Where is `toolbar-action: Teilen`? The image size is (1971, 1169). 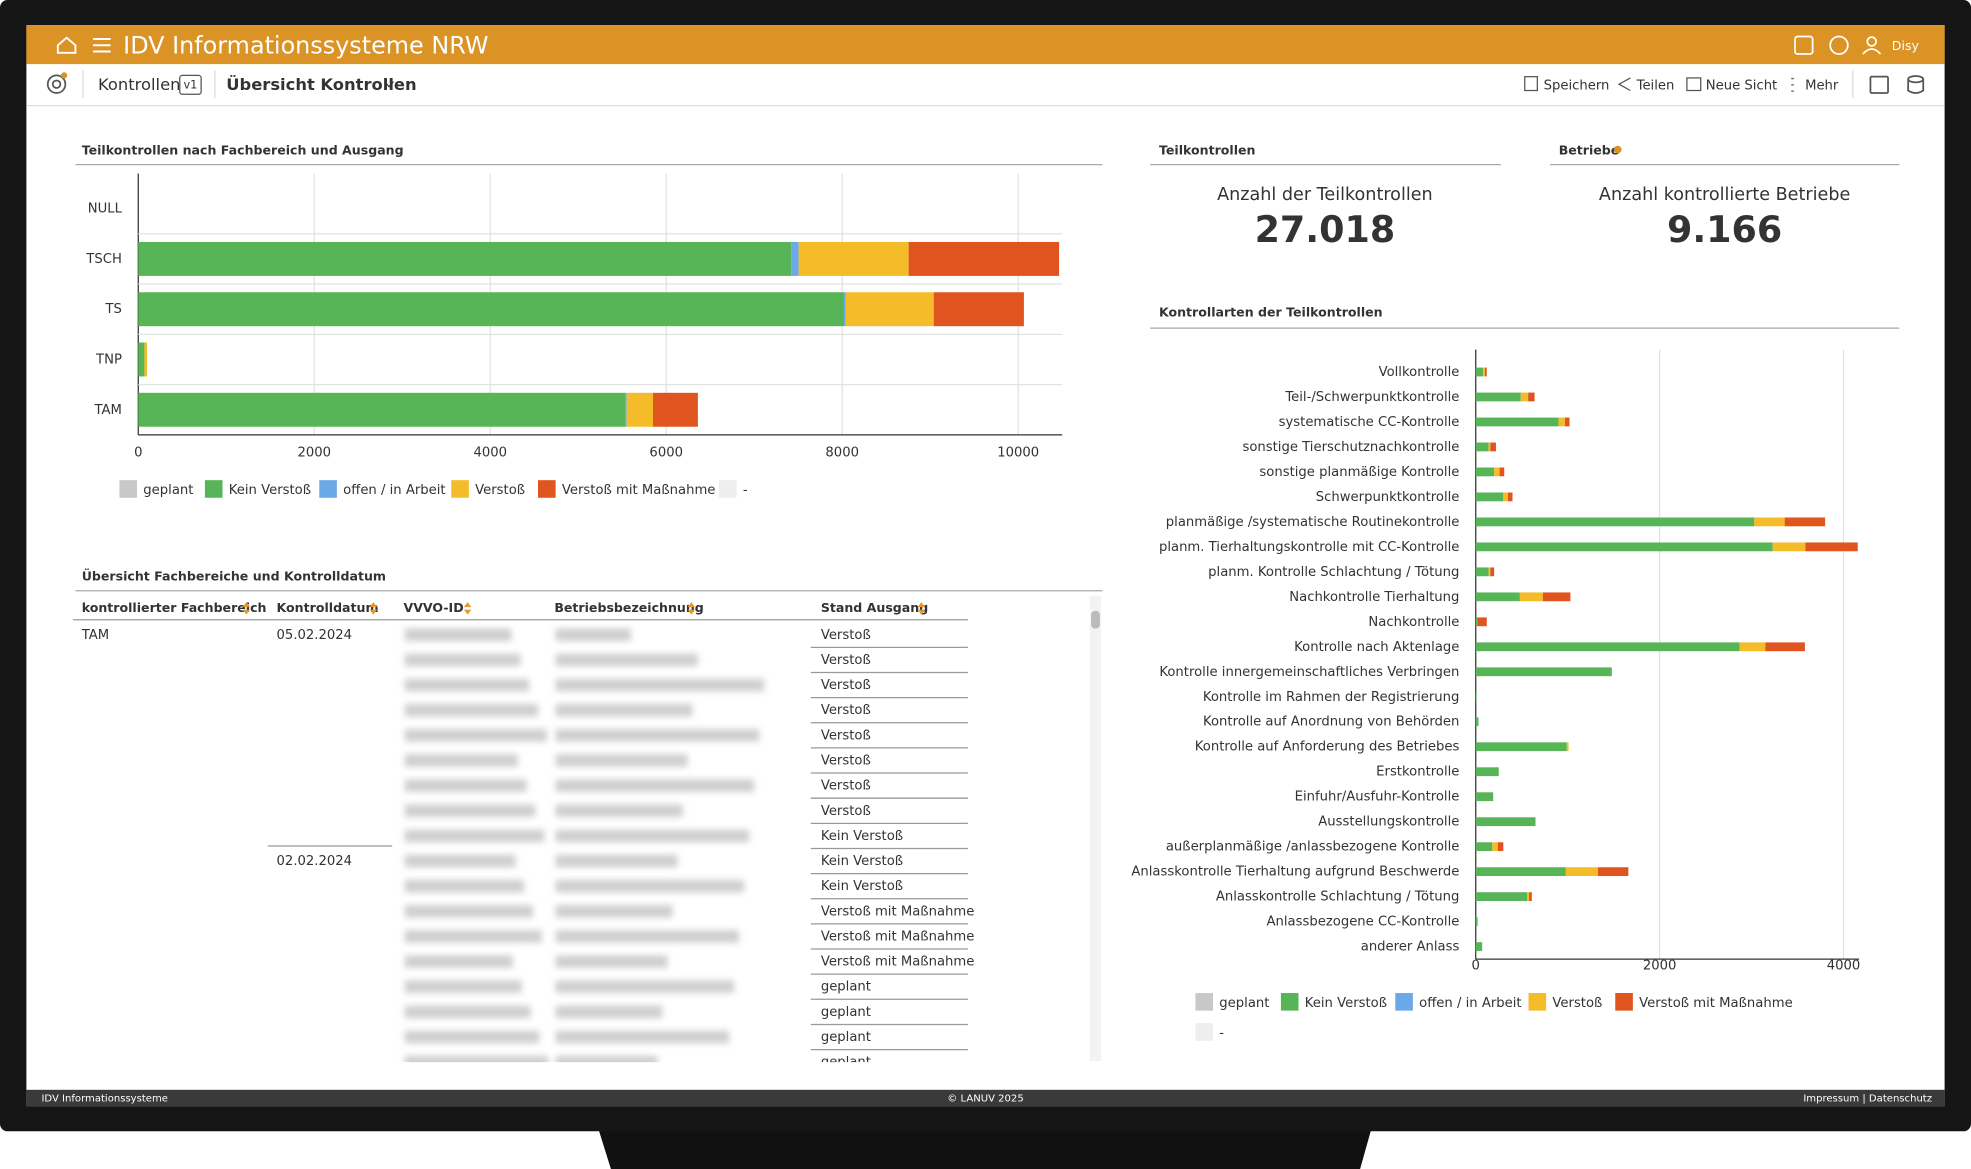 toolbar-action: Teilen is located at coordinates (1655, 85).